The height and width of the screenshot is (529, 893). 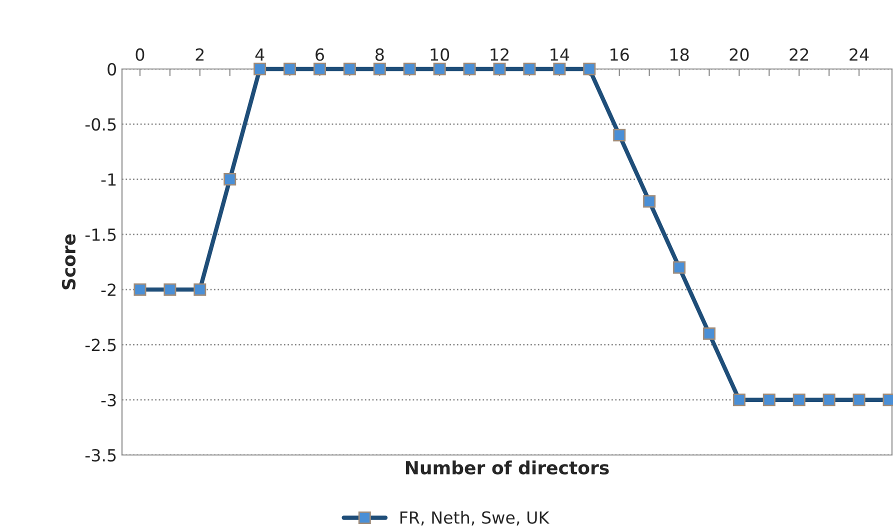 I want to click on x-tick-label: 22, so click(x=799, y=54).